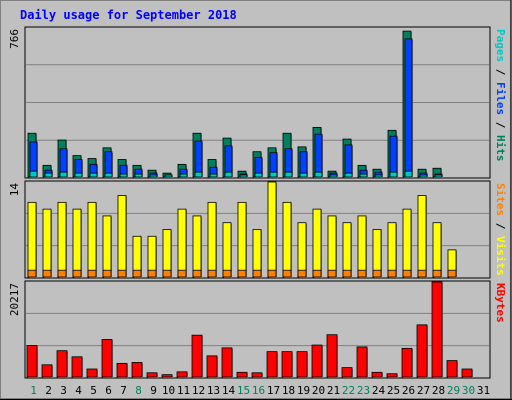 The image size is (512, 400). I want to click on x-tick-label-day-7: 7, so click(123, 390).